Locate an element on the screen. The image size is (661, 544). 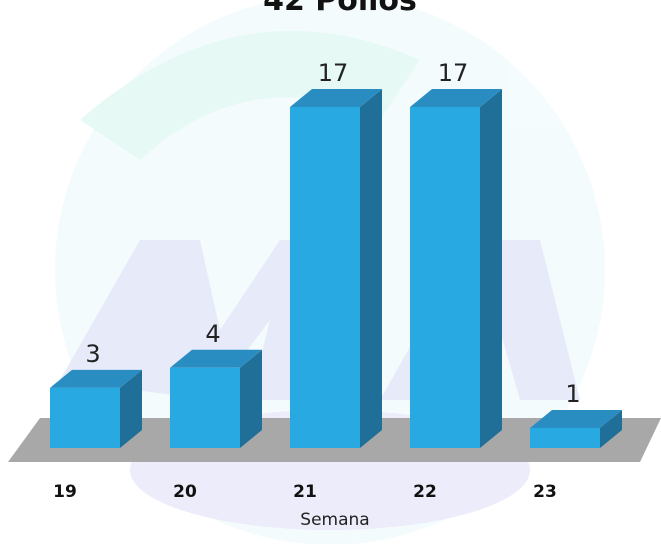
x-tick-label: 23 is located at coordinates (545, 492).